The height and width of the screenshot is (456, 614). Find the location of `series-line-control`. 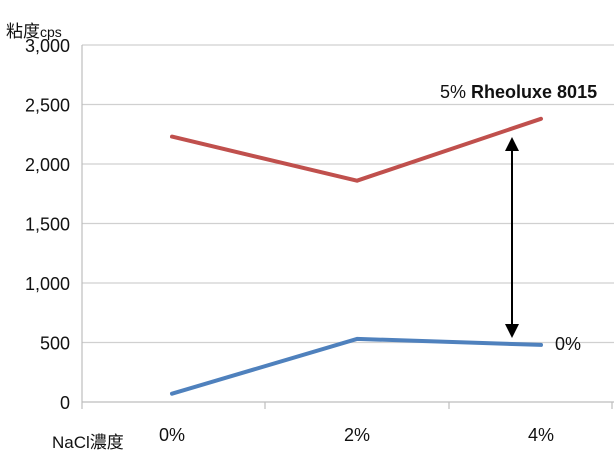

series-line-control is located at coordinates (356, 366).